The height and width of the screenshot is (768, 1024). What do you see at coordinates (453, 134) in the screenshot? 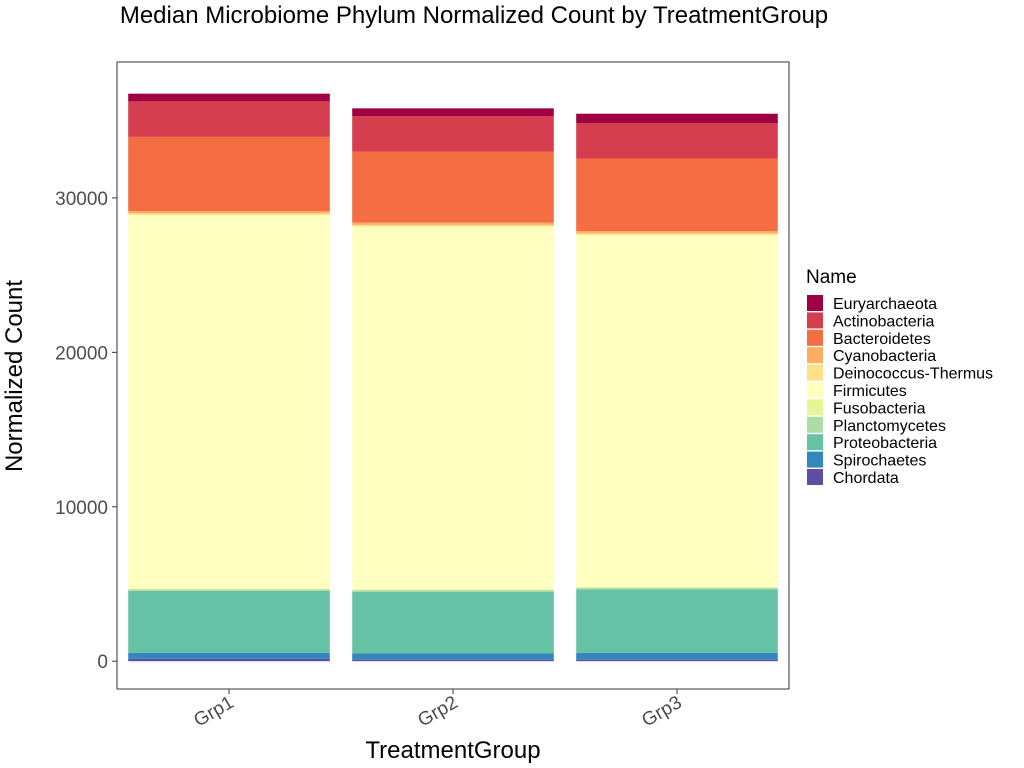
I see `bar-segment-grp2-actinobacteria` at bounding box center [453, 134].